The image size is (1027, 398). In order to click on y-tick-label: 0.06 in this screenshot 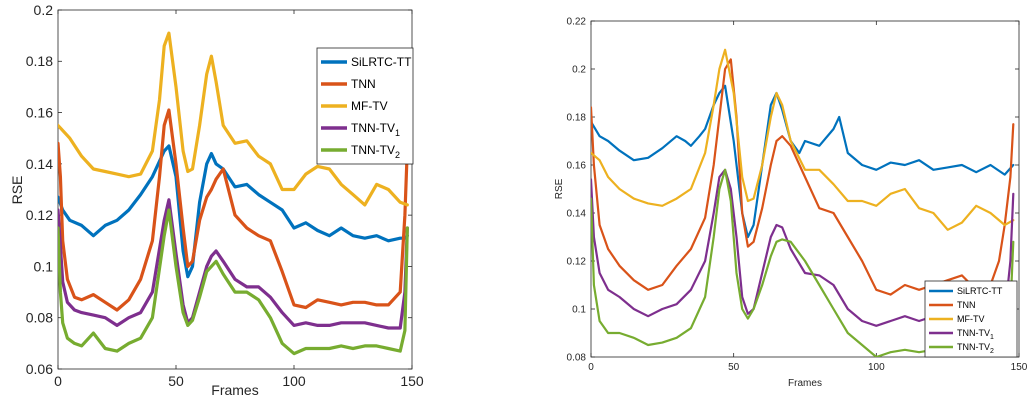, I will do `click(39, 369)`.